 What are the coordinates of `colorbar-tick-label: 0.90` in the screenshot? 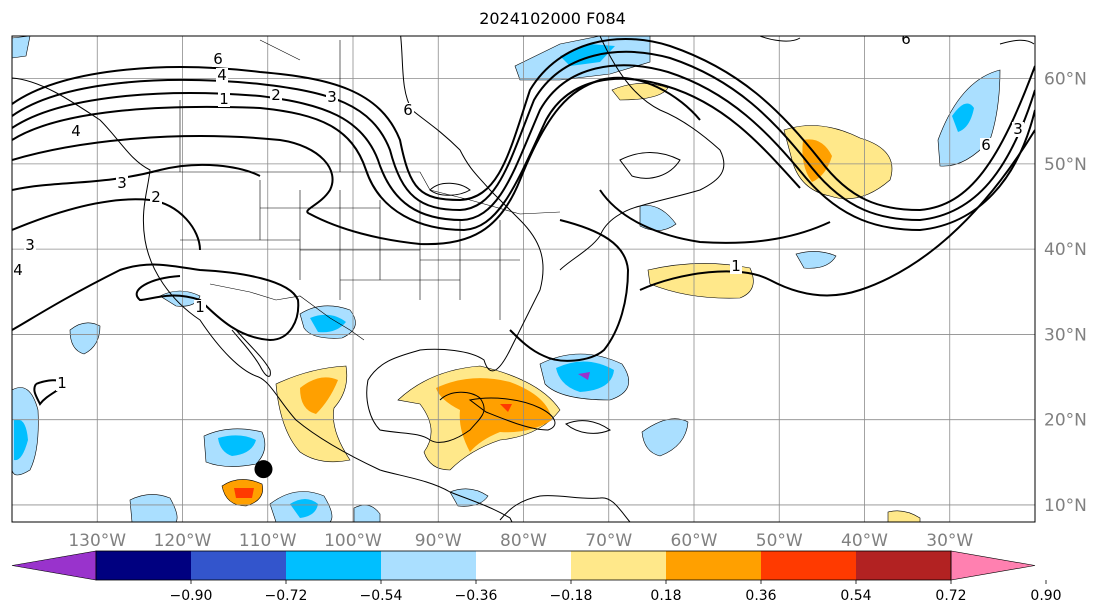 It's located at (1045, 596).